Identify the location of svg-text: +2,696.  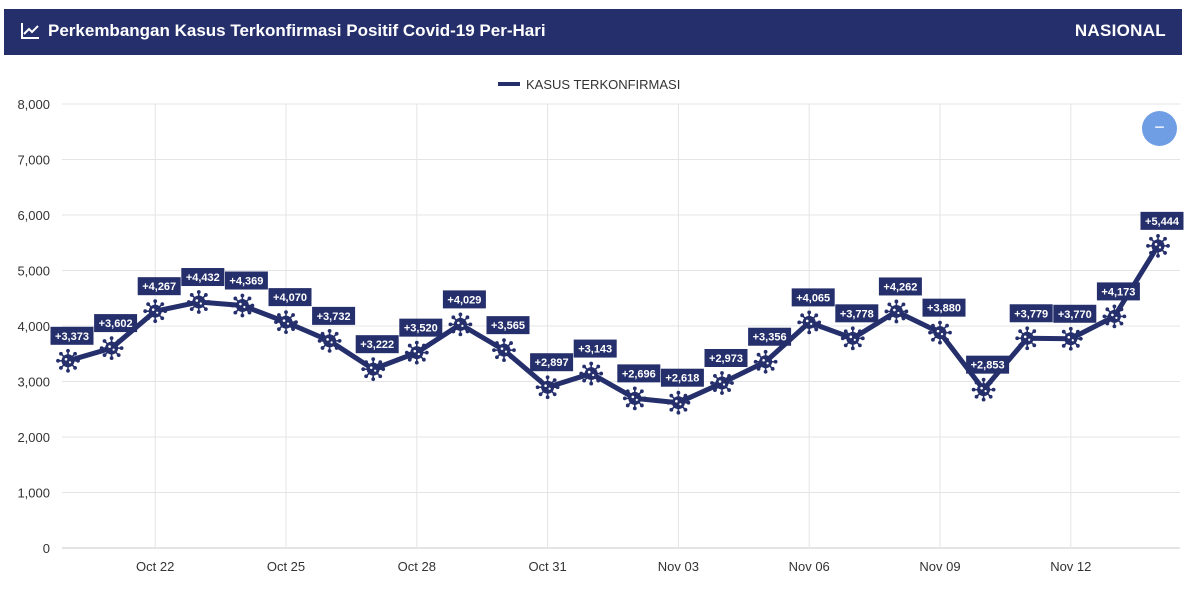
(639, 374).